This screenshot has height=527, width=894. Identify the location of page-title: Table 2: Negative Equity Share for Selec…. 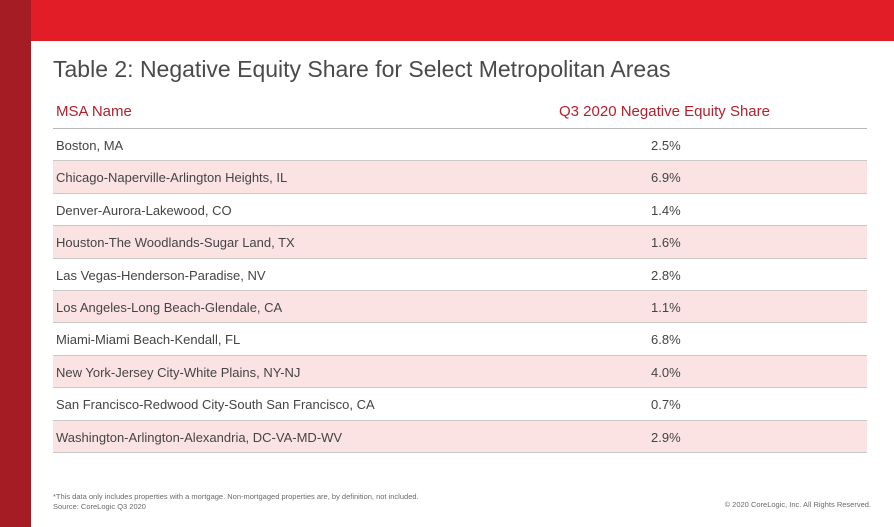
(362, 69).